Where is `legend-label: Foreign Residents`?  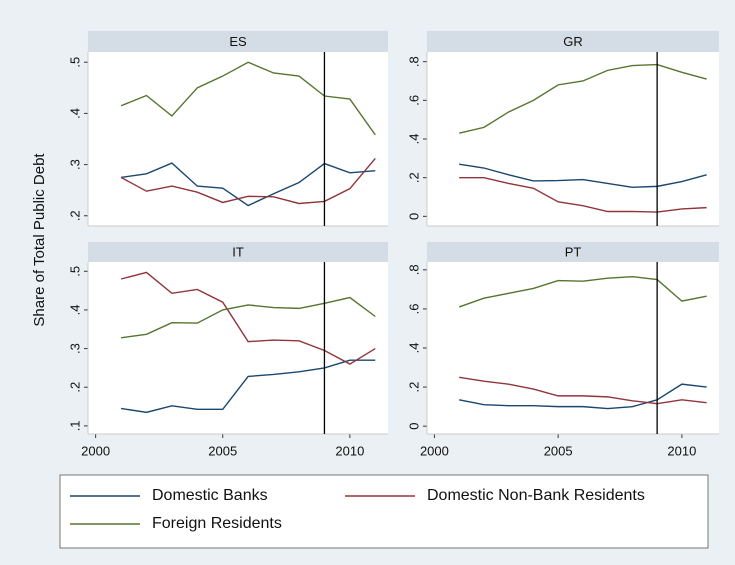
legend-label: Foreign Residents is located at coordinates (217, 523).